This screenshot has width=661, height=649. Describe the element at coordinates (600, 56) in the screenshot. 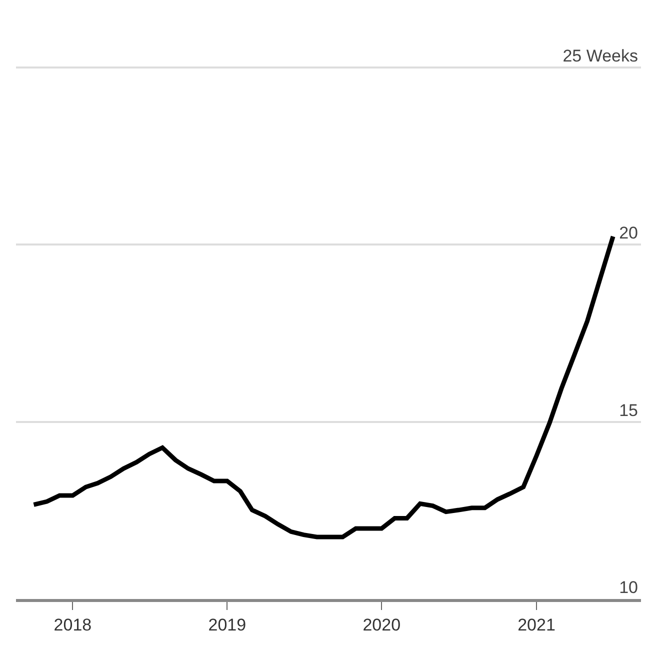

I see `y-tick-label: 25 Weeks` at that location.